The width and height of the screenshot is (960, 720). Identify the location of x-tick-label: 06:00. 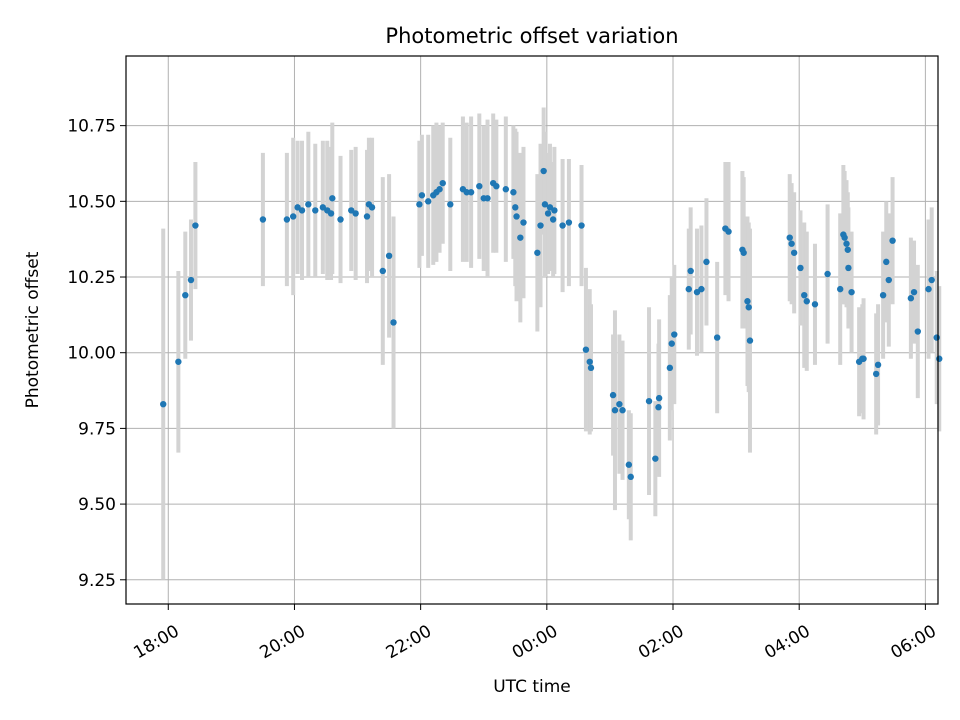
(913, 642).